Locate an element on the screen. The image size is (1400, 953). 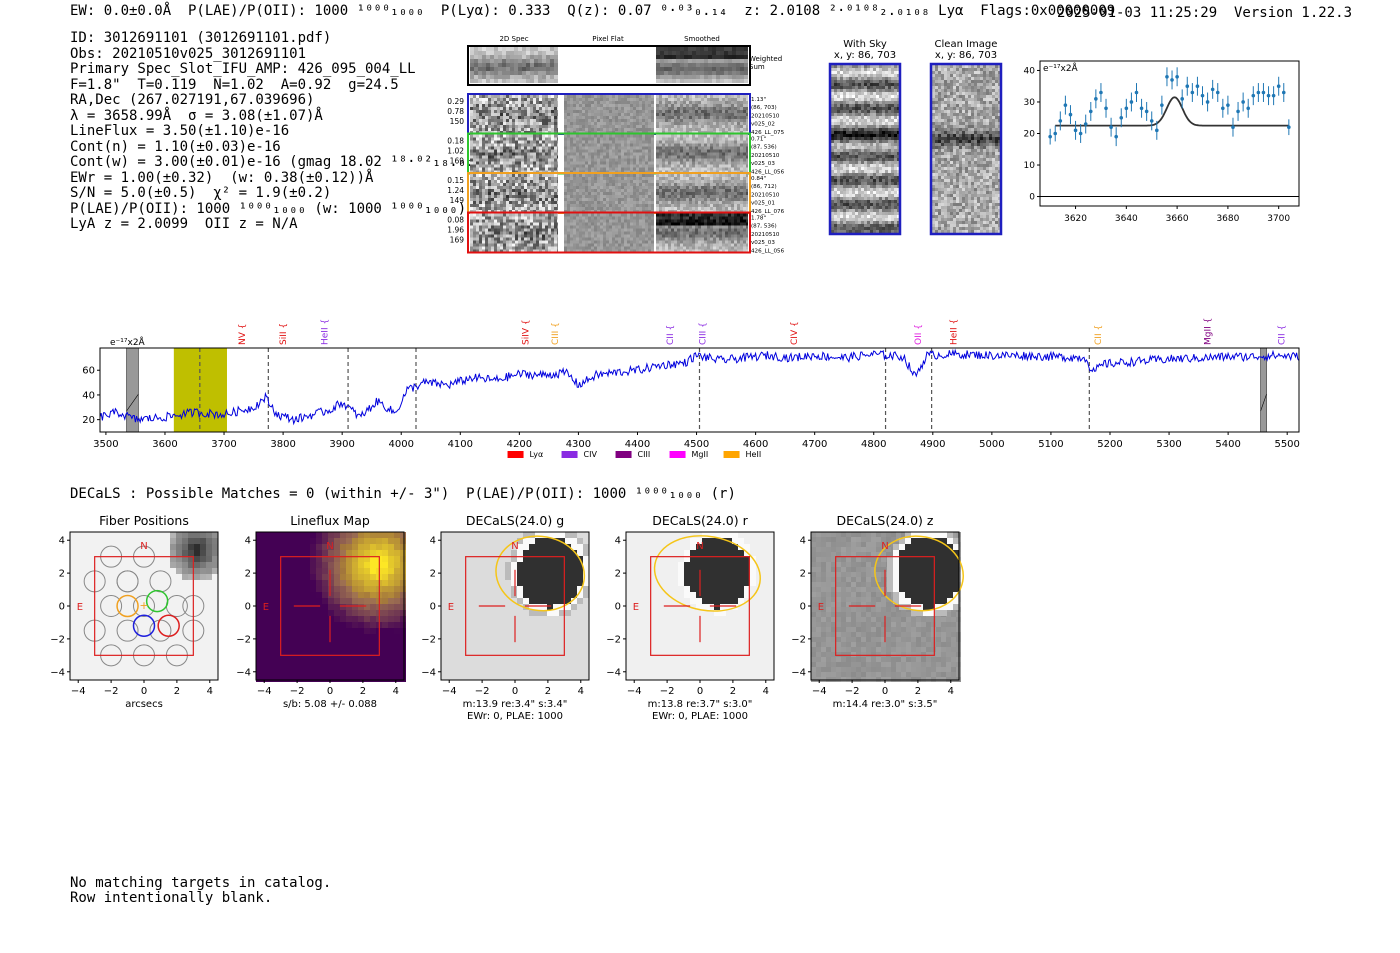
cutout-row-meta: v025_02 is located at coordinates (763, 125).